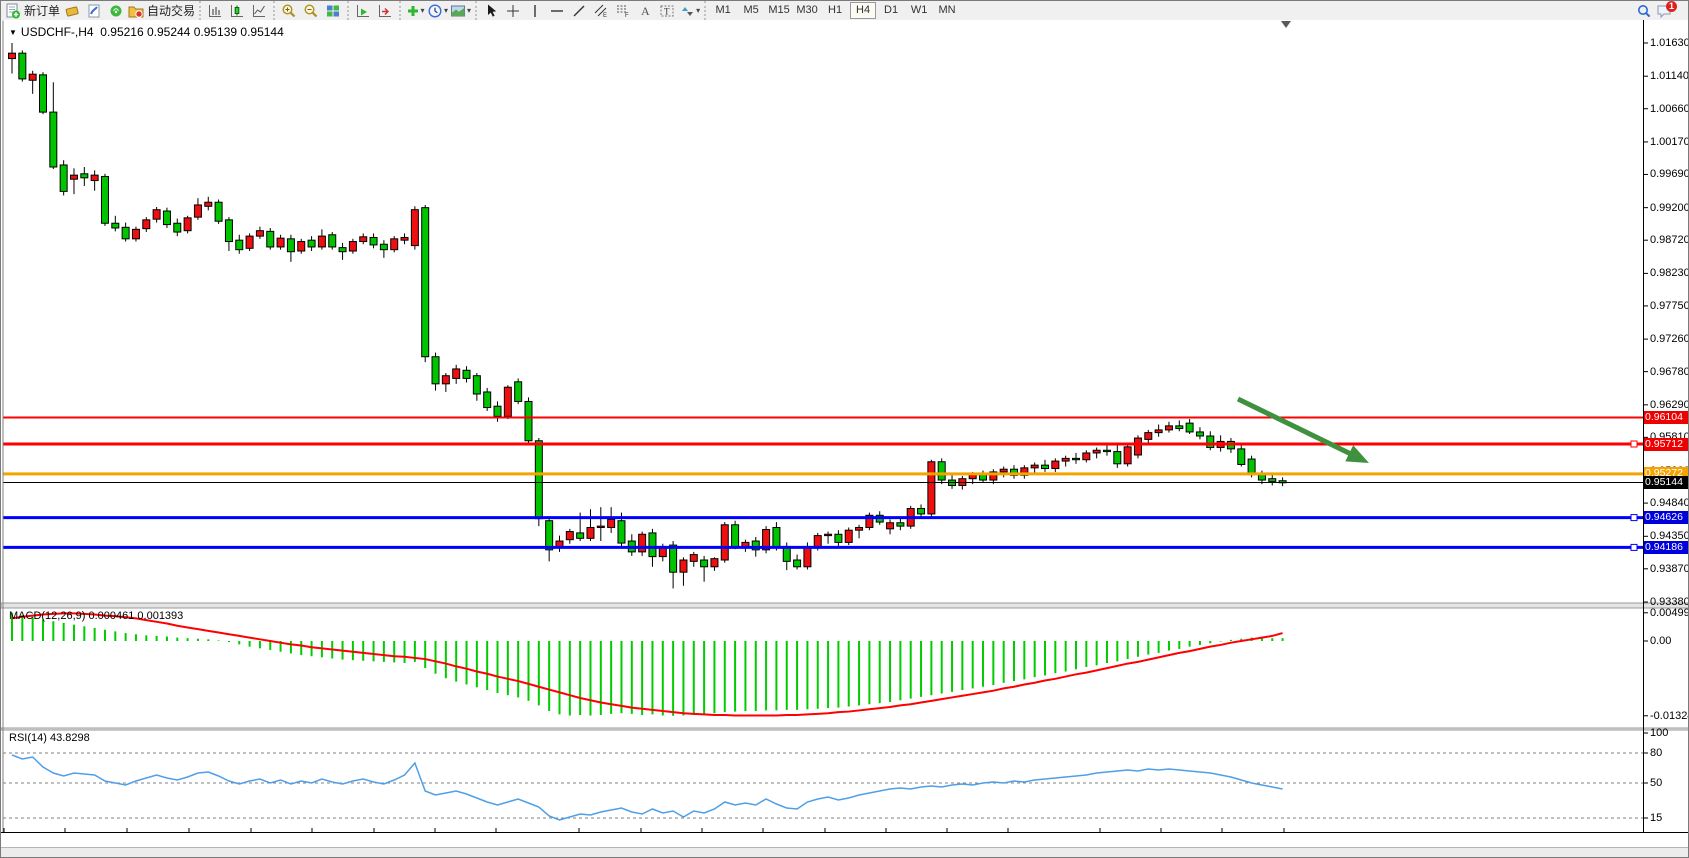  What do you see at coordinates (1661, 641) in the screenshot?
I see `macd-axis-label: 0.00` at bounding box center [1661, 641].